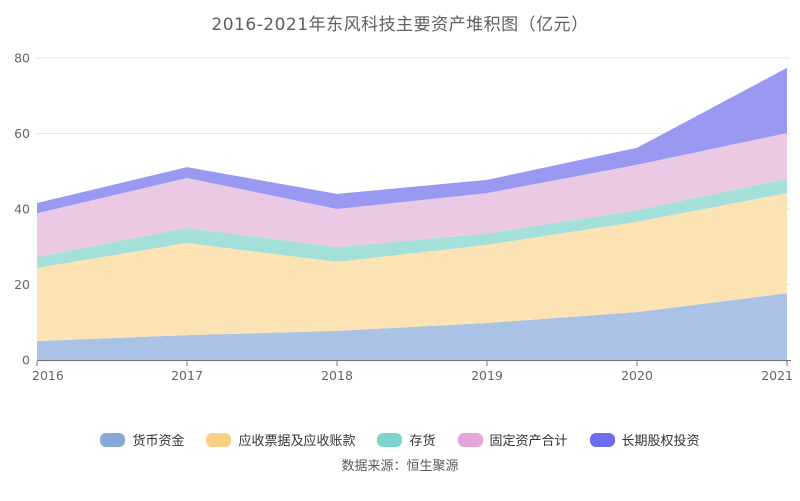 The width and height of the screenshot is (800, 501). What do you see at coordinates (187, 375) in the screenshot?
I see `x-tick-label-2017: 2017` at bounding box center [187, 375].